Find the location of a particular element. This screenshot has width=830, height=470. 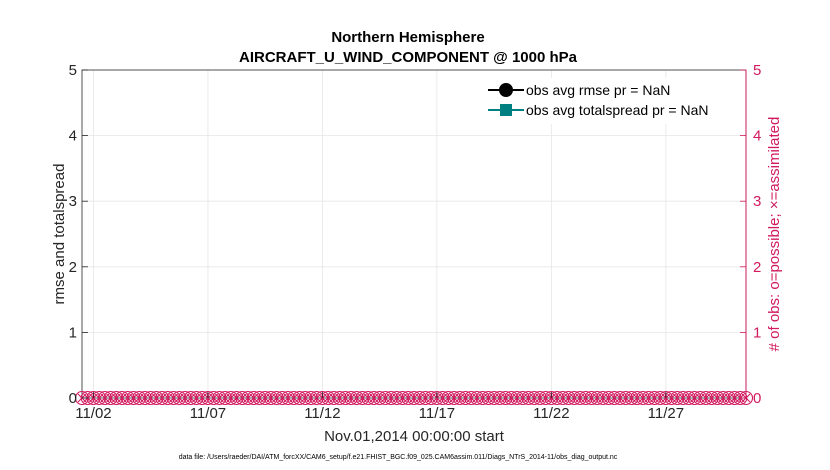

legend-box is located at coordinates (610, 101).